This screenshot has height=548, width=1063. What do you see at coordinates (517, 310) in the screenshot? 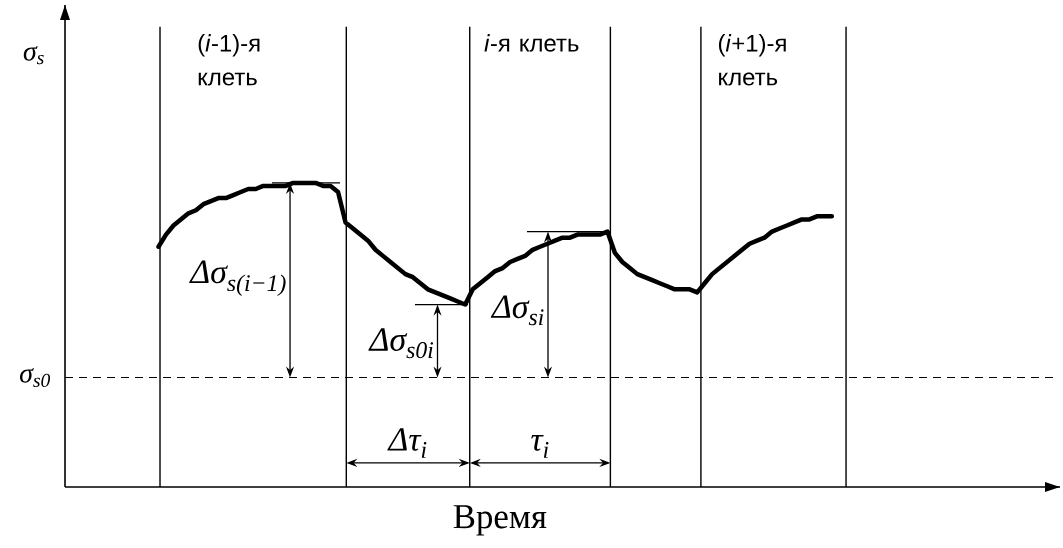
I see `annotation: Δσ$_{si}$` at bounding box center [517, 310].